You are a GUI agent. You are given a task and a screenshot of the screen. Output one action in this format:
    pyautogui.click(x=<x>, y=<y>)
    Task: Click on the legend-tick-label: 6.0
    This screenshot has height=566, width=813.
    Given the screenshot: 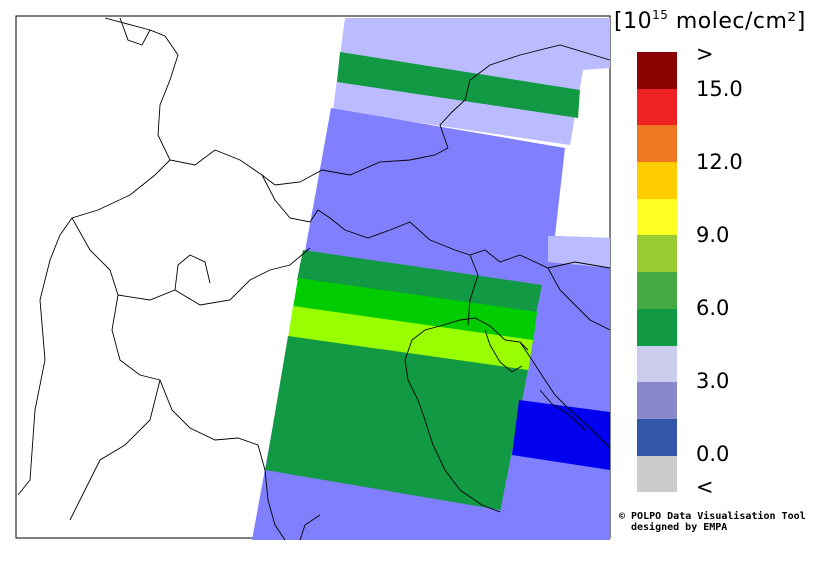 What is the action you would take?
    pyautogui.click(x=713, y=308)
    